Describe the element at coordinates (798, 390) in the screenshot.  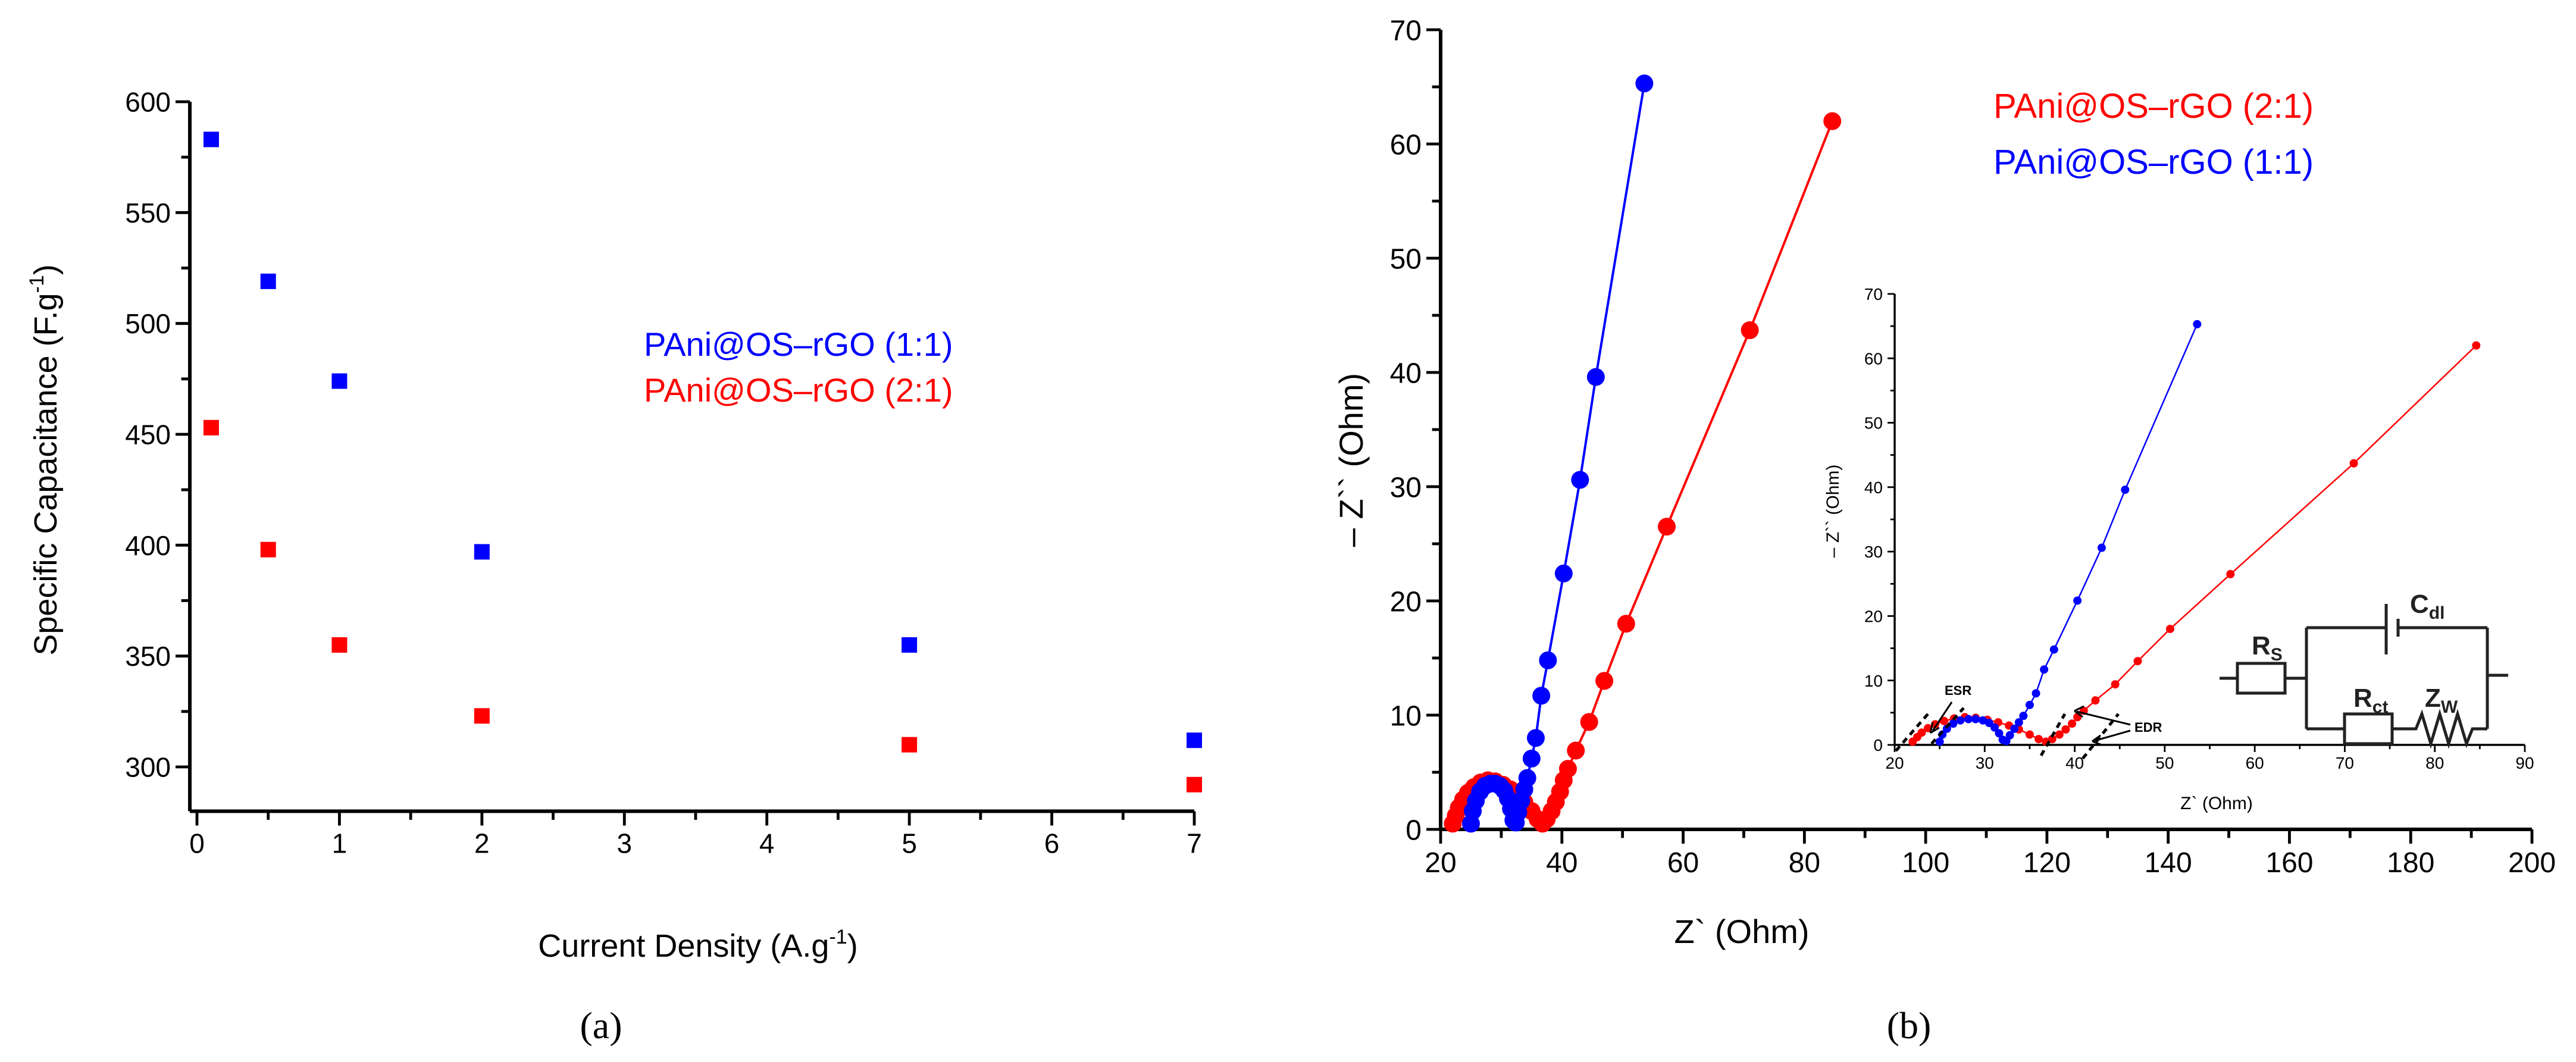
I see `legend-a-red: PAni@OS–rGO (2:1)` at that location.